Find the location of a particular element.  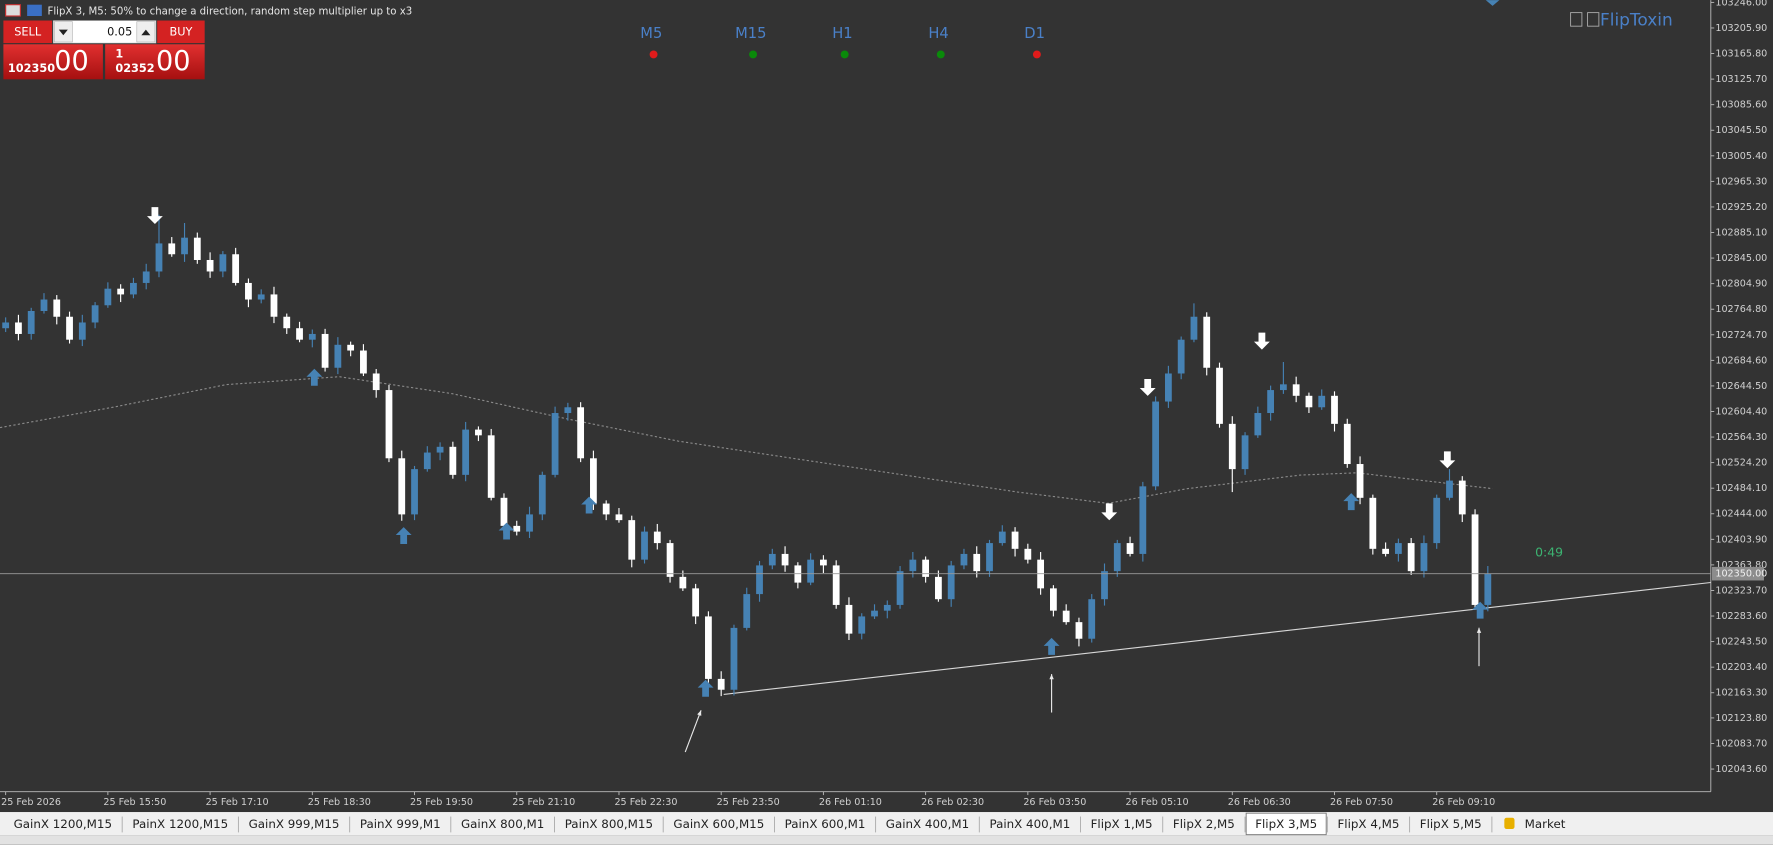

buy-price-small: 02352 is located at coordinates (134, 68).